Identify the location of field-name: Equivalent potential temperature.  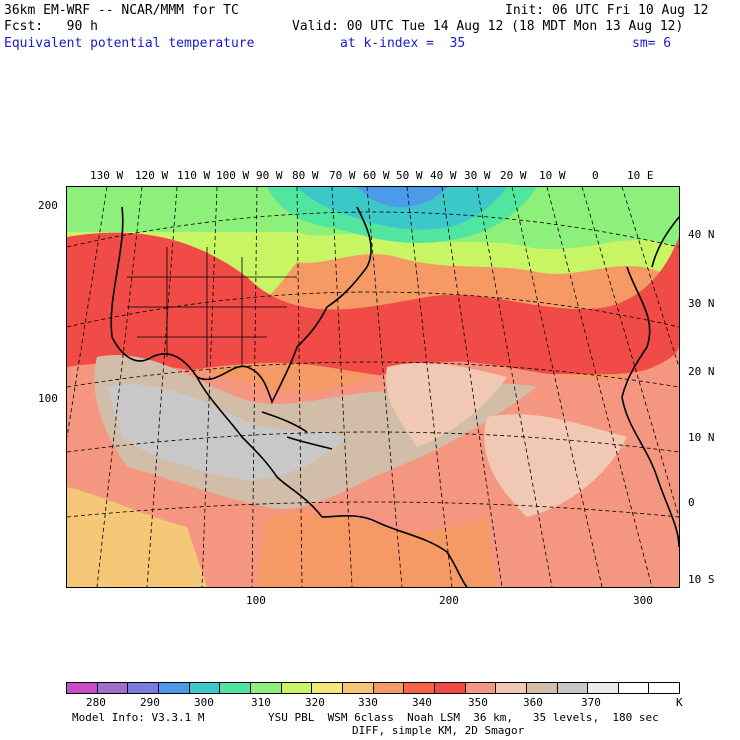
(129, 43).